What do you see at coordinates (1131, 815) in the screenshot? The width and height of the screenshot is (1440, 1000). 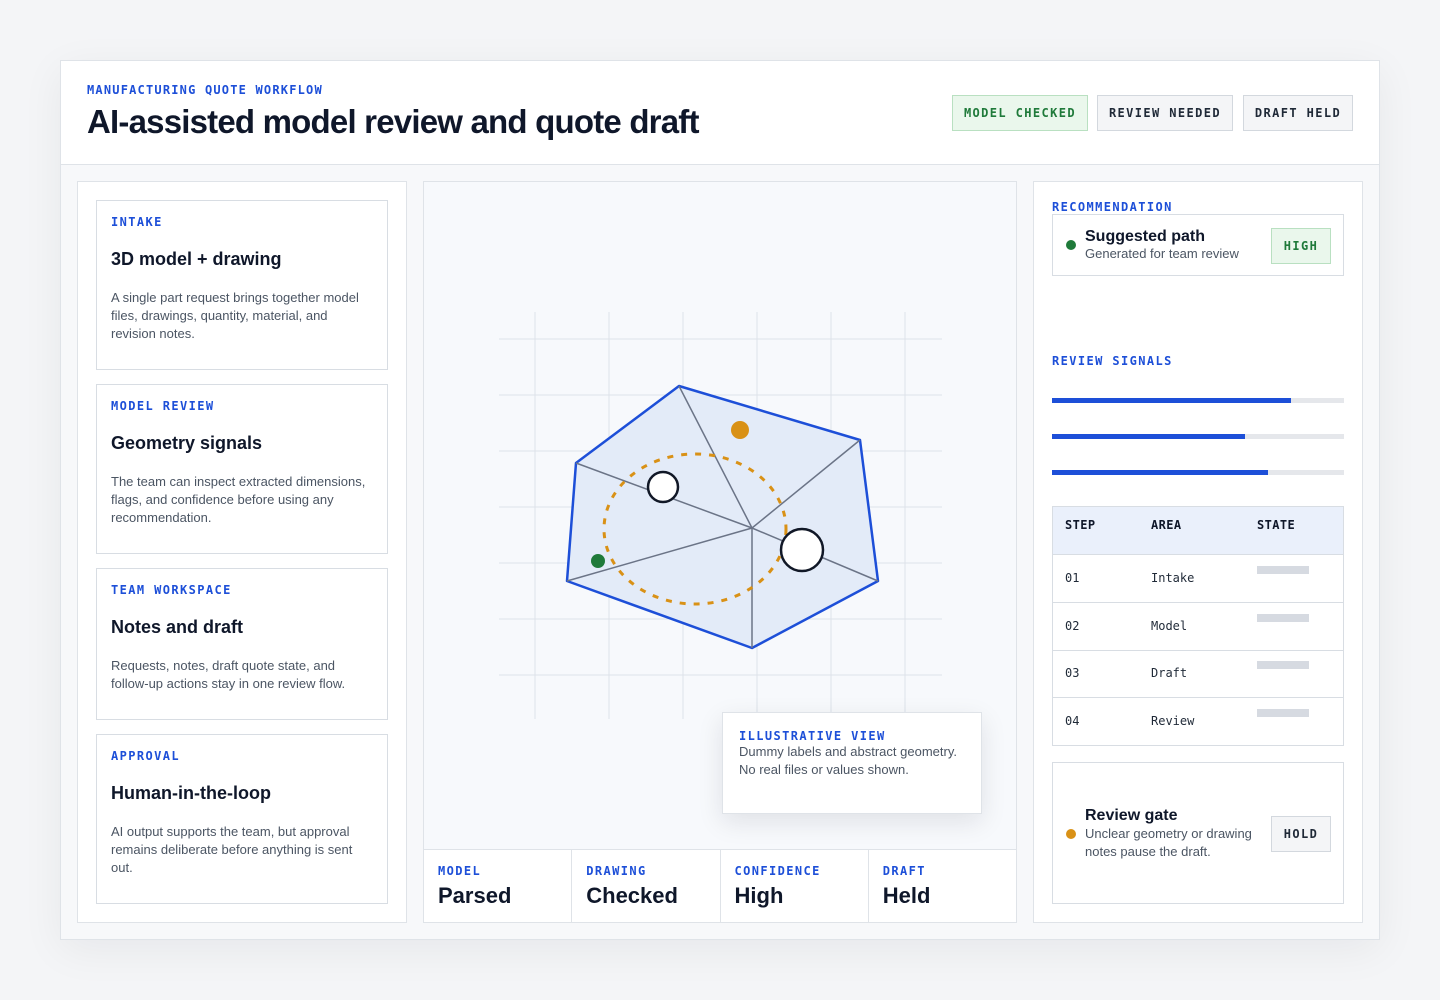 I see `gate-title: Review gate` at bounding box center [1131, 815].